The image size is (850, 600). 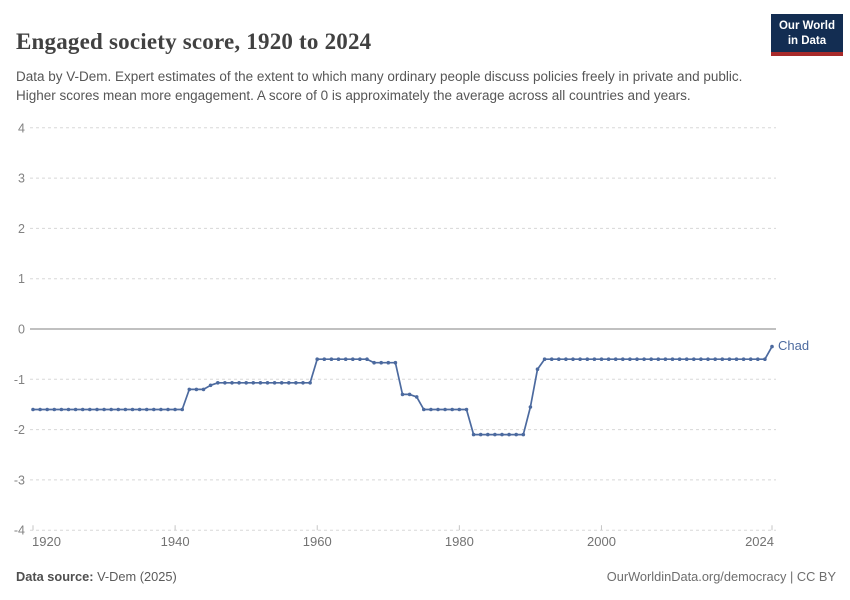 I want to click on attribution-link: OurWorldinData.org/democracy | CC BY, so click(x=721, y=576).